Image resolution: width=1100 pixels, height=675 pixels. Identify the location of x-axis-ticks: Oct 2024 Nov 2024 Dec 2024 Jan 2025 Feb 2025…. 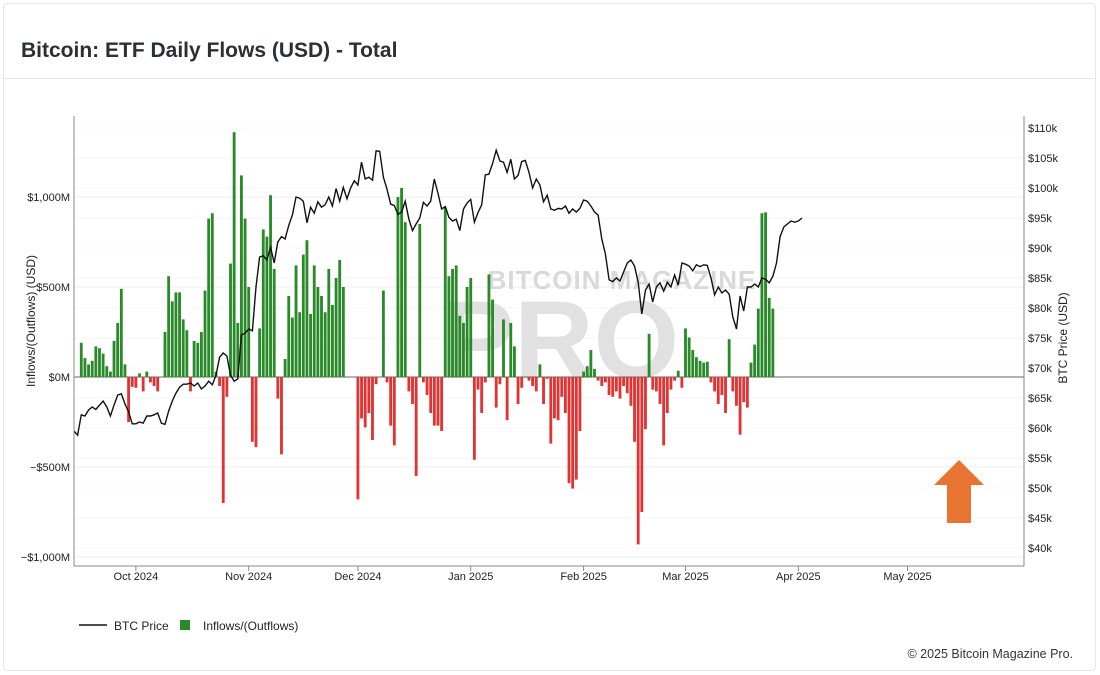
(523, 574).